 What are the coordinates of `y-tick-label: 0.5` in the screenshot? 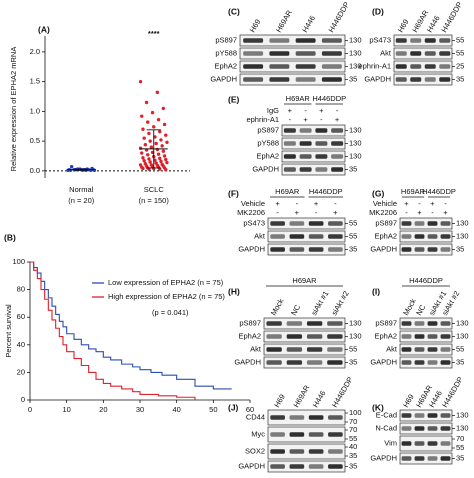 It's located at (35, 140).